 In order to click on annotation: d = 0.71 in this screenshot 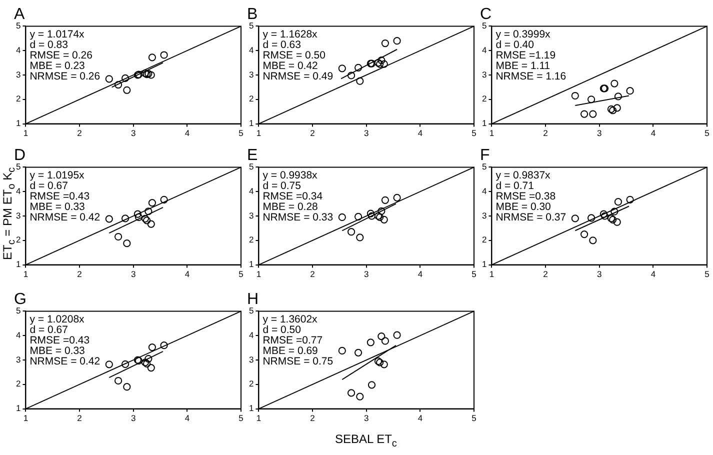, I will do `click(515, 186)`.